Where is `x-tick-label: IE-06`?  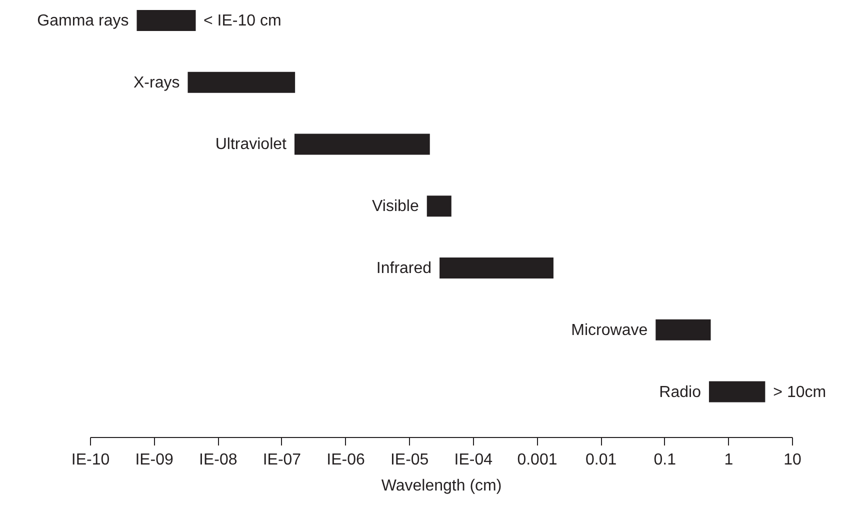 x-tick-label: IE-06 is located at coordinates (345, 460).